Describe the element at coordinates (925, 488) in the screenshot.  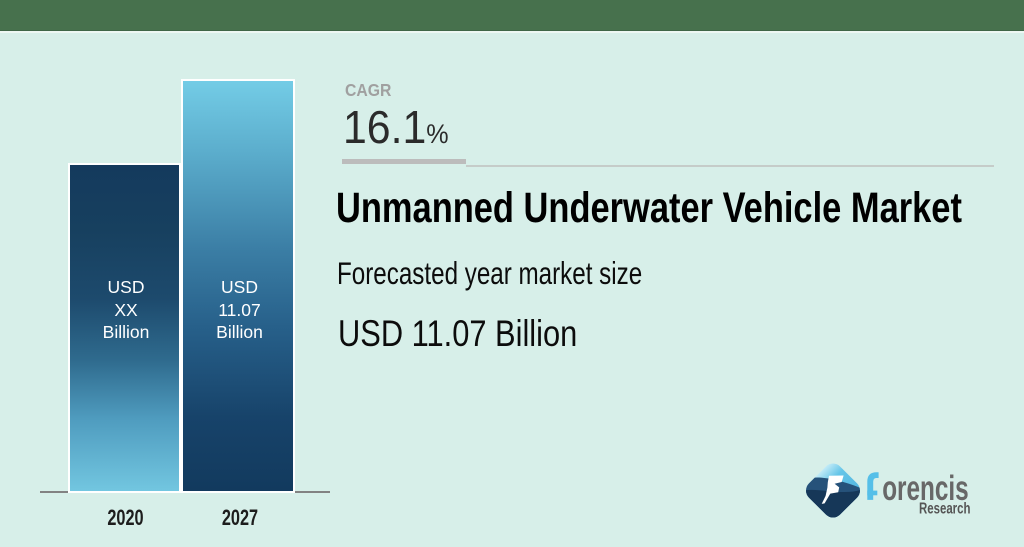
I see `svg-text: orencis` at that location.